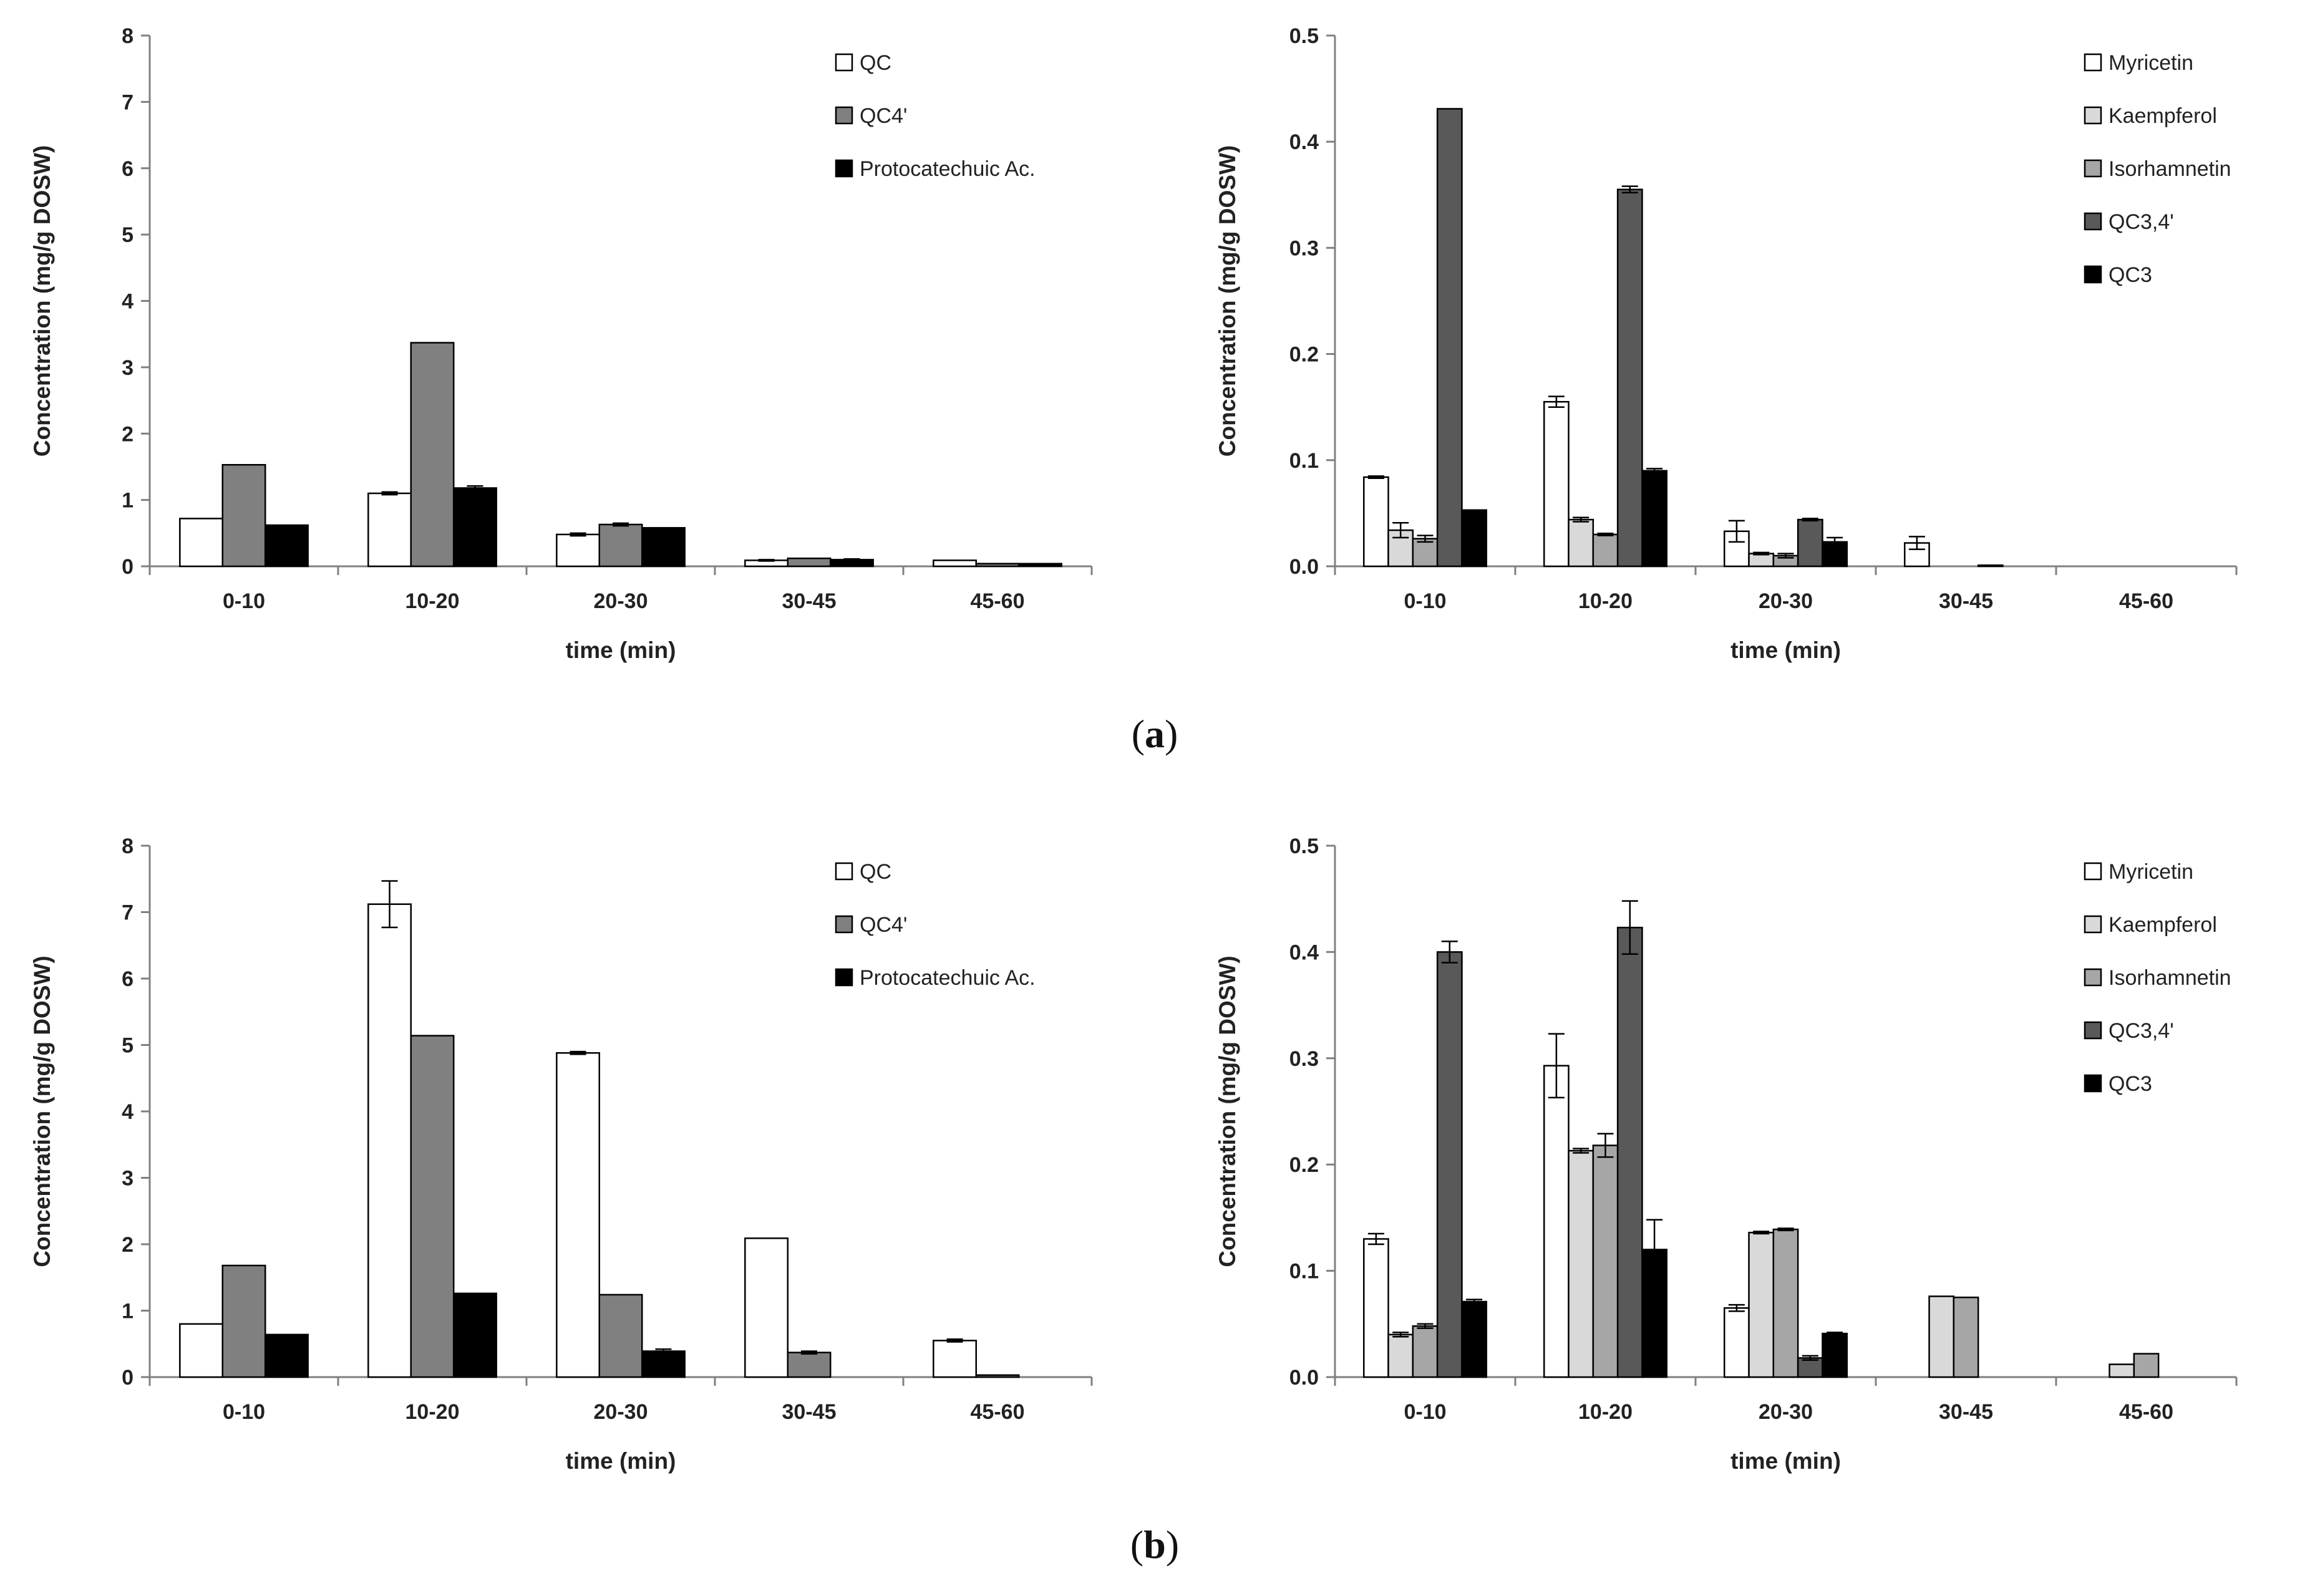  What do you see at coordinates (2141, 222) in the screenshot?
I see `legend-label: QC3,4'` at bounding box center [2141, 222].